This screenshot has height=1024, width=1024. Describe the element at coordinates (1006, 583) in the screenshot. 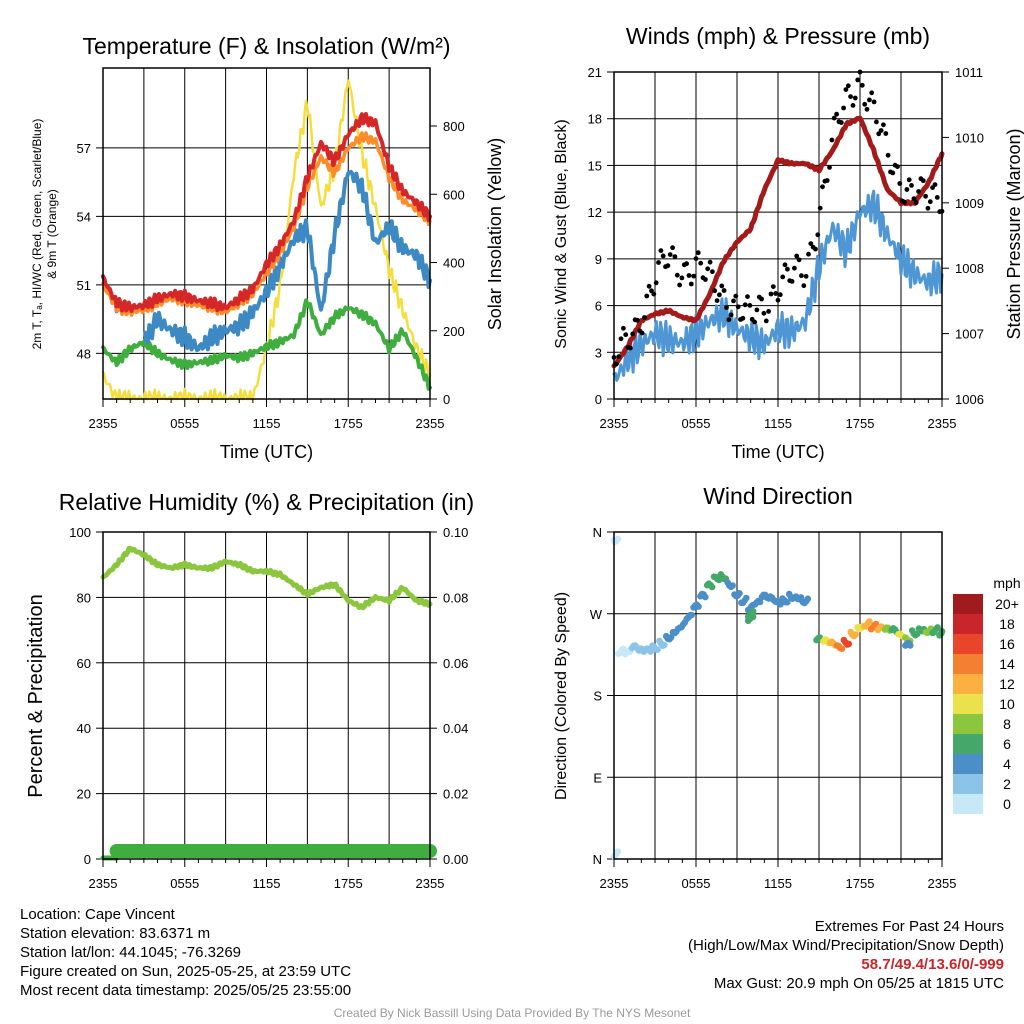

I see `colorbar-label: mph` at that location.